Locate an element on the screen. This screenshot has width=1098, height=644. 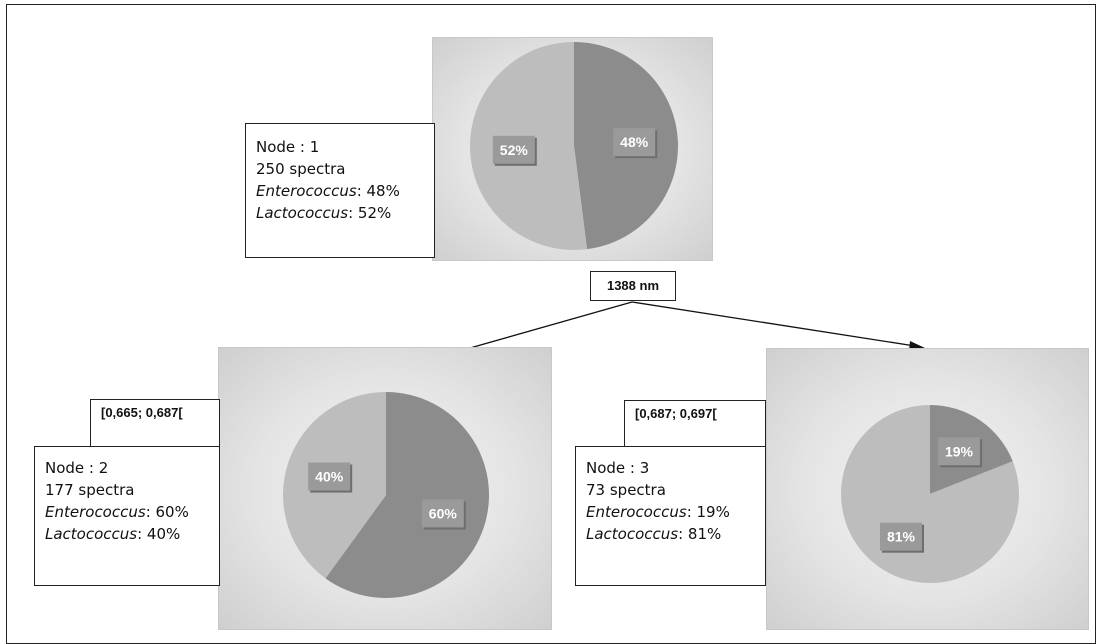
pie-label-lactococcus: 81% is located at coordinates (901, 537).